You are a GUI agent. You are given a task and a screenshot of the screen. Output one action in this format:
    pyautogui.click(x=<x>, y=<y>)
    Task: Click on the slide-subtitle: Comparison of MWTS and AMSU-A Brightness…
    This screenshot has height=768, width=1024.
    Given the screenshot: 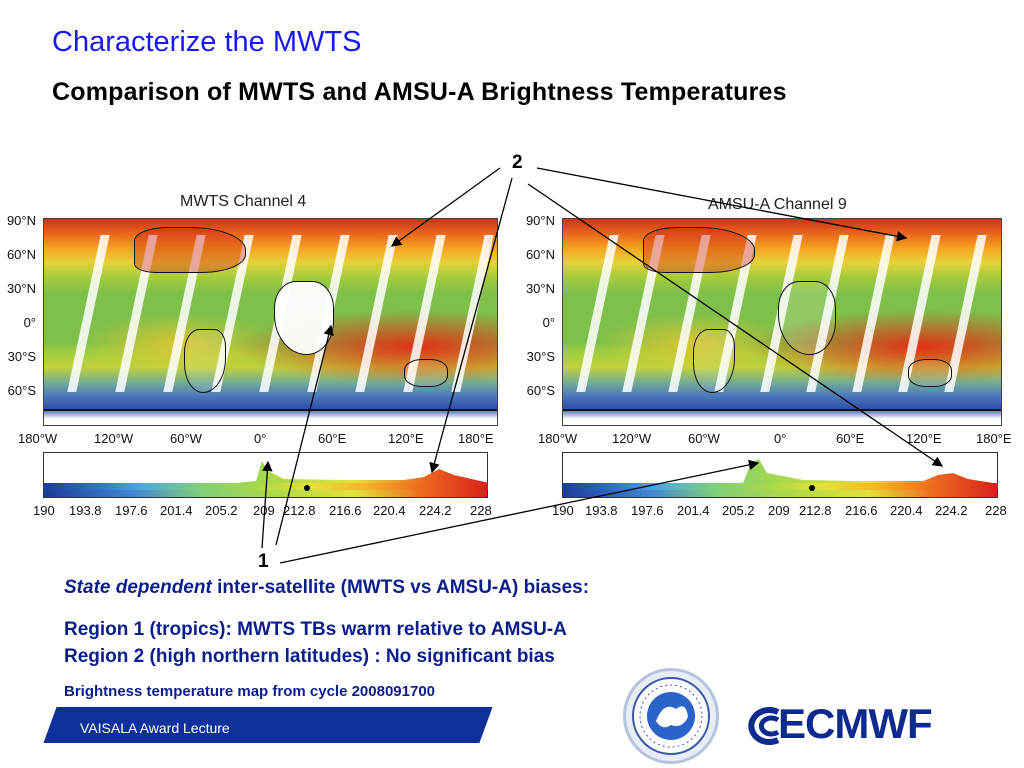 What is the action you would take?
    pyautogui.click(x=419, y=92)
    